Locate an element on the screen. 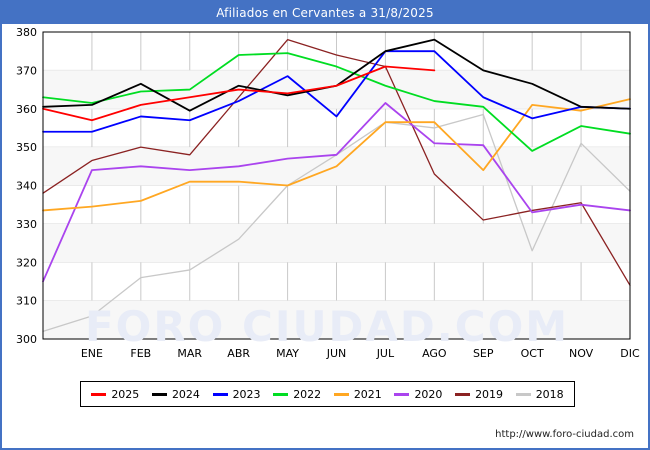  x-tick-label: JUN is located at coordinates (336, 353).